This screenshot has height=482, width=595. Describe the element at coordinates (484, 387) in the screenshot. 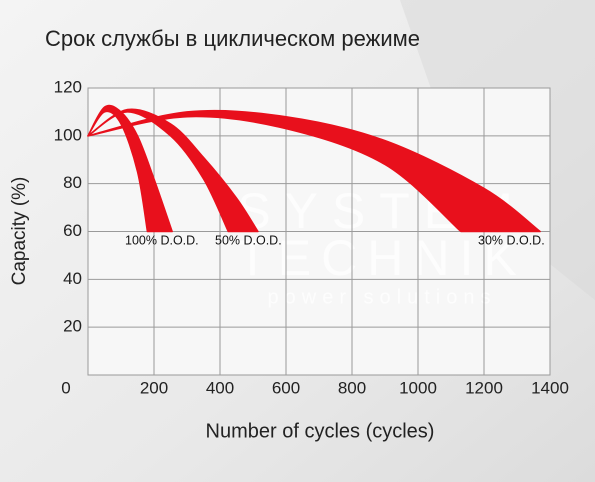

I see `x-tick-label: 1200` at that location.